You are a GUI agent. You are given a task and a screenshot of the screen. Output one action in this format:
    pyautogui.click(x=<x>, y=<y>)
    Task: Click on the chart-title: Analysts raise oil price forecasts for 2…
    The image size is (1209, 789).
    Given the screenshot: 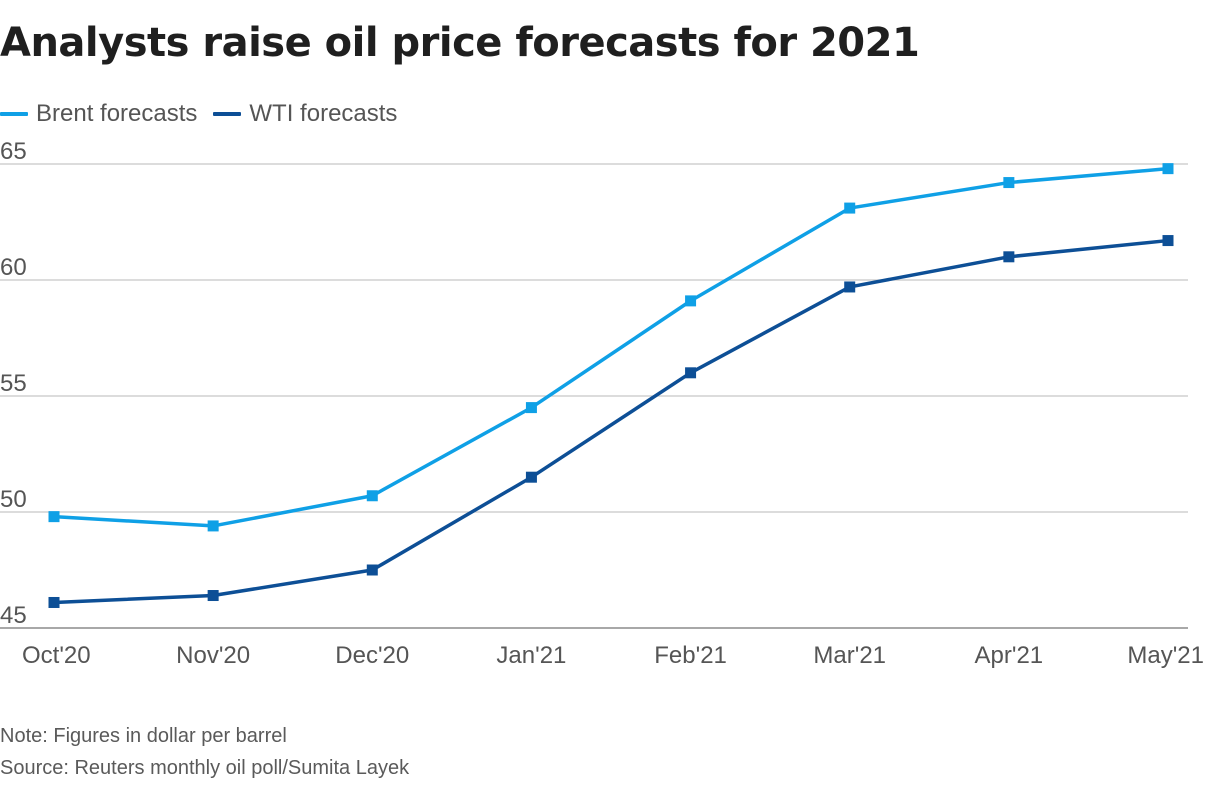 What is the action you would take?
    pyautogui.click(x=460, y=43)
    